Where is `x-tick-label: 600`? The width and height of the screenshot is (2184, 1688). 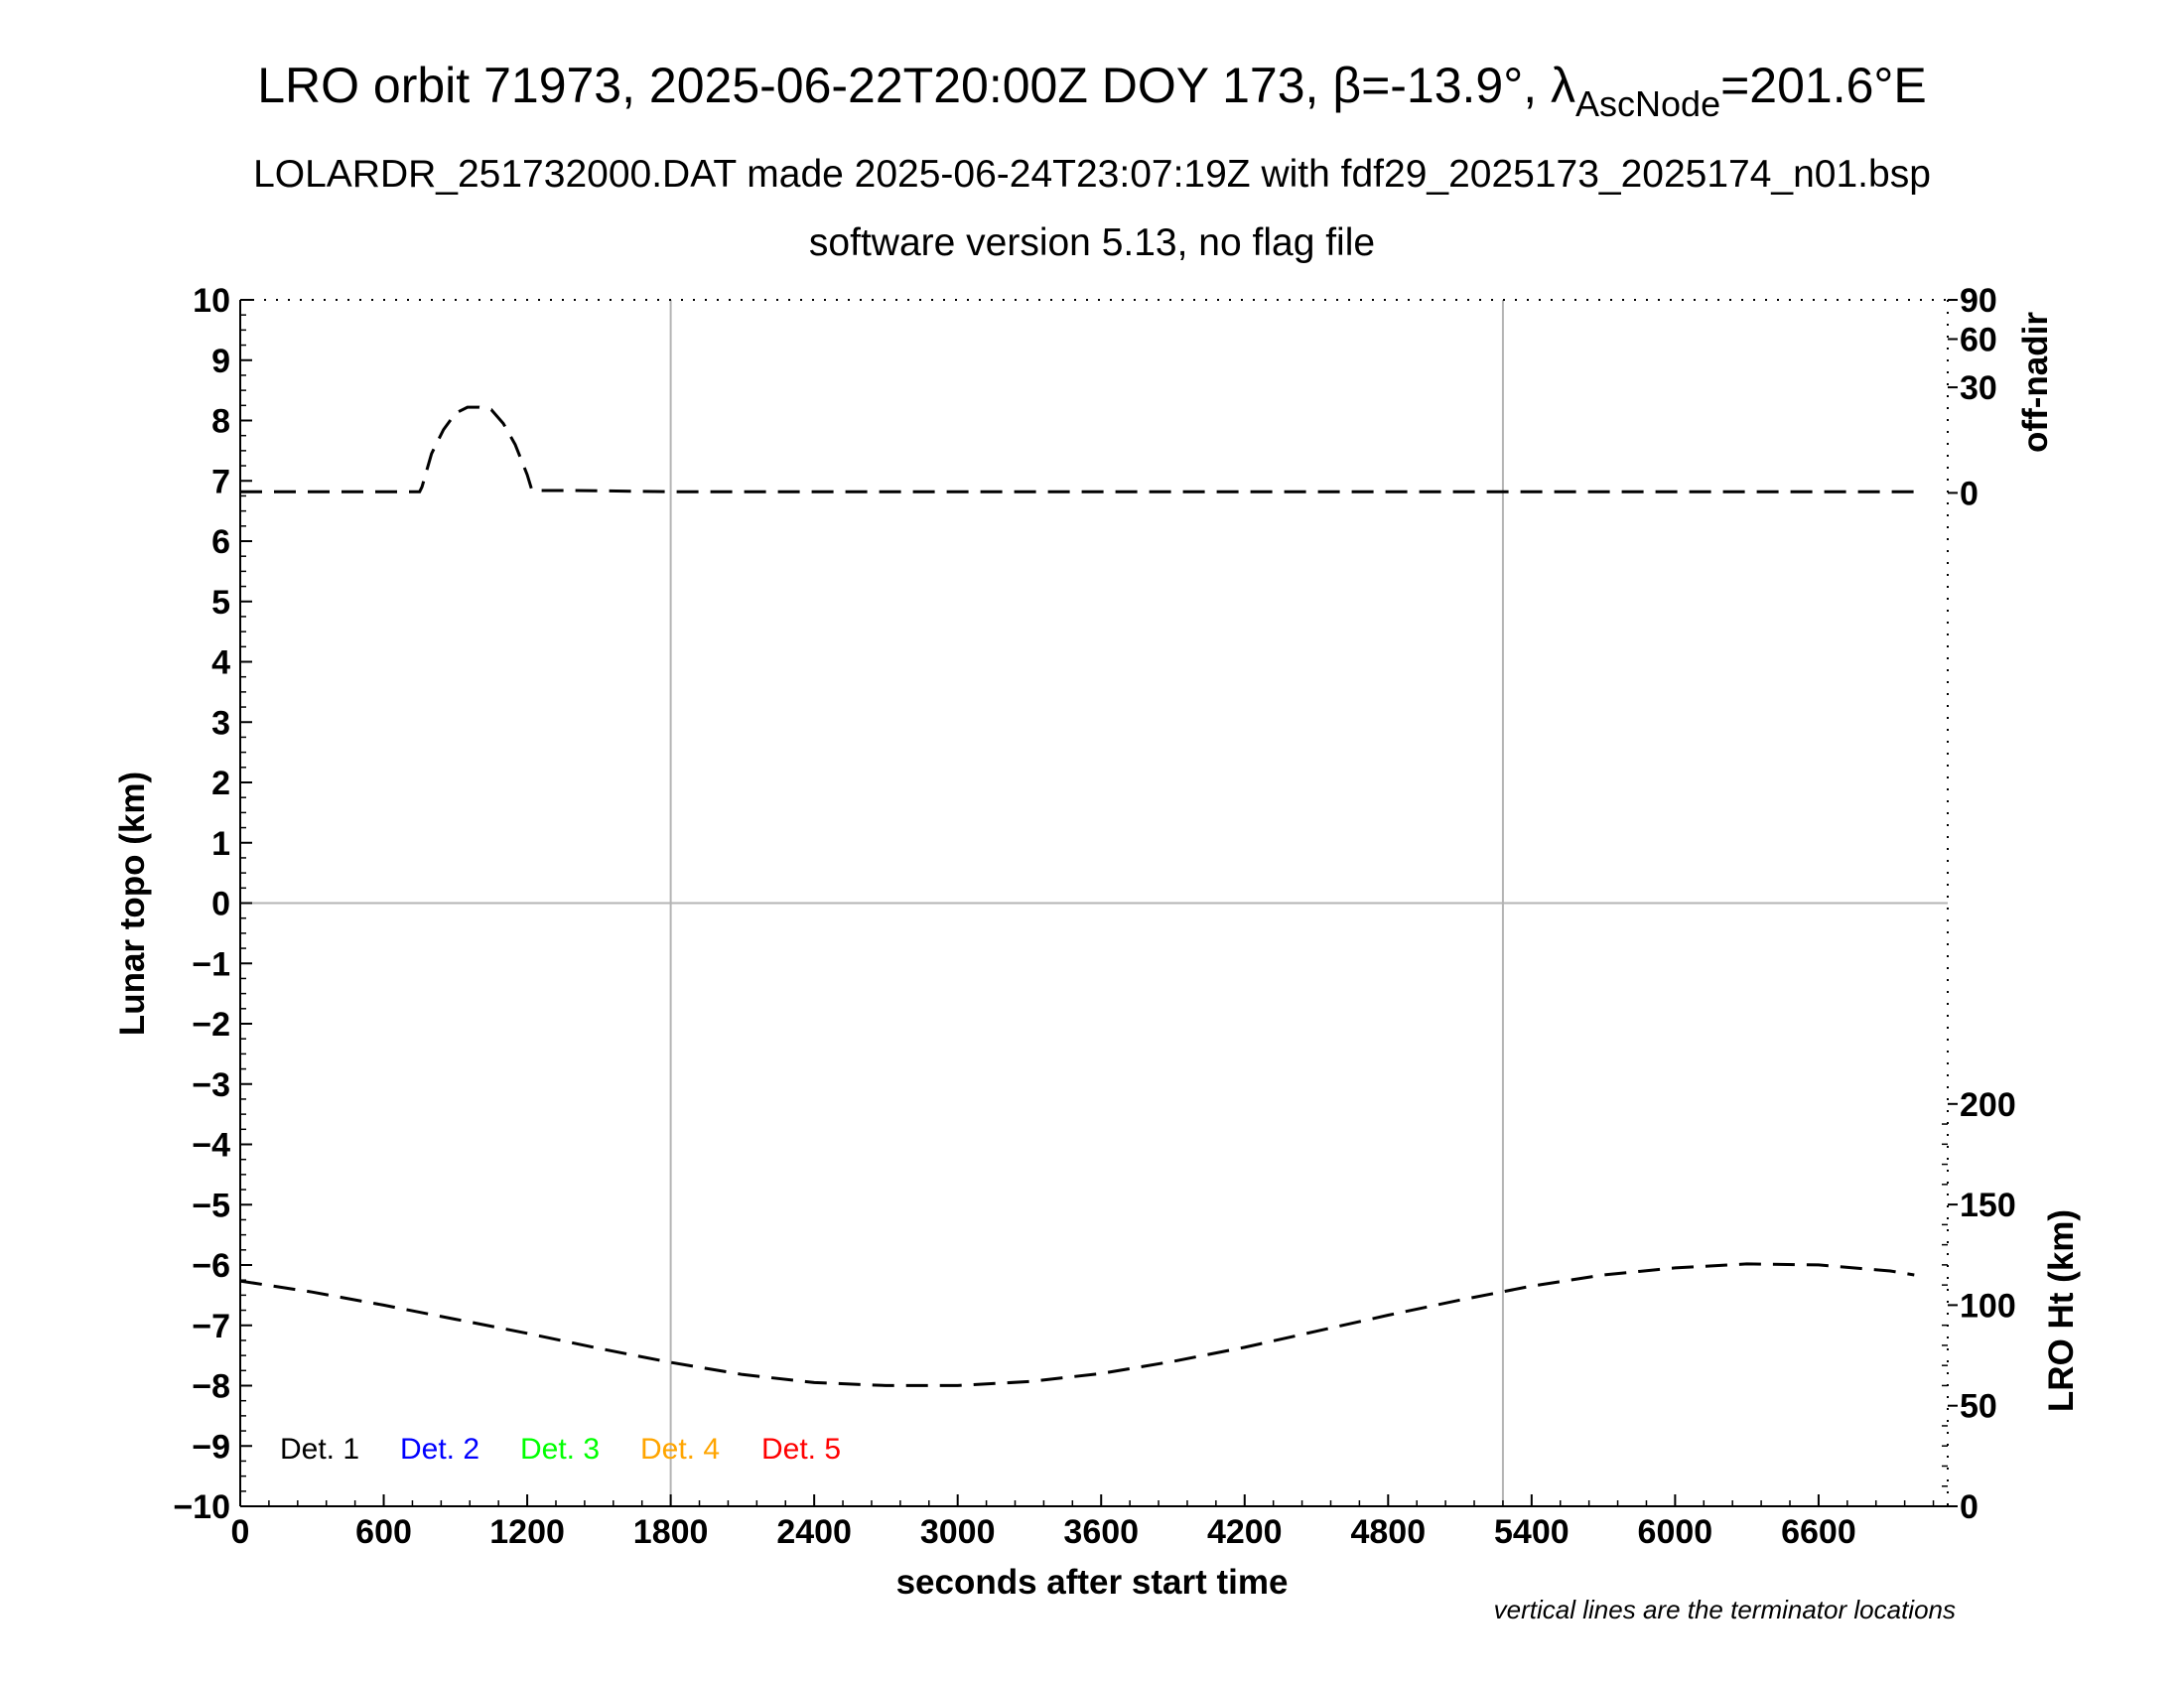
x-tick-label: 600 is located at coordinates (383, 1532).